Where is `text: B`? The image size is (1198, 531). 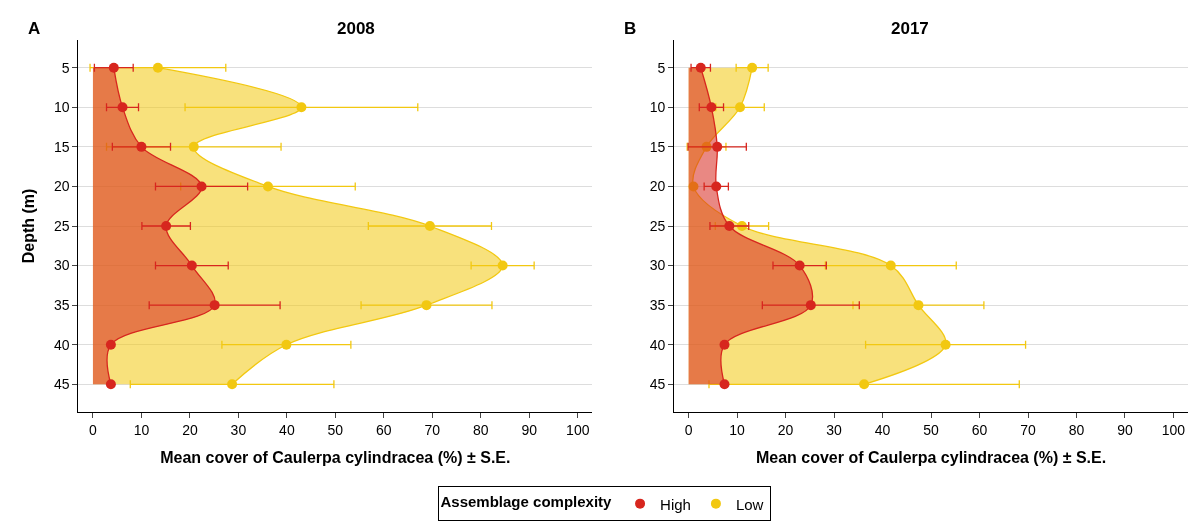
text: B is located at coordinates (630, 28).